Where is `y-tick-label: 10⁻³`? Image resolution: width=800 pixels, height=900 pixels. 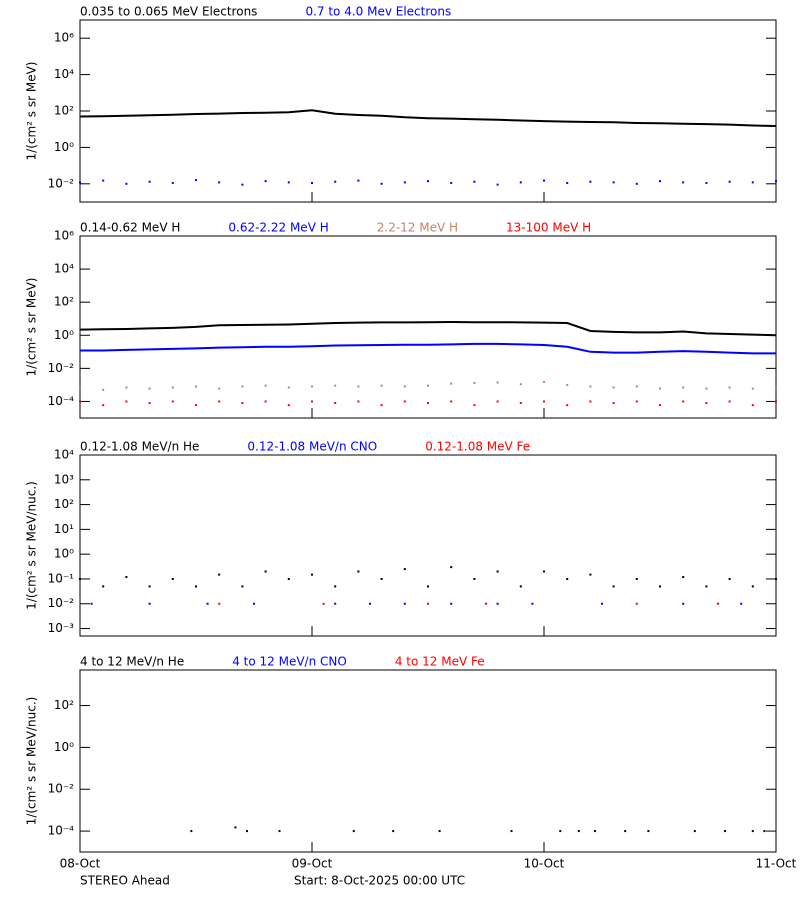 y-tick-label: 10⁻³ is located at coordinates (61, 628).